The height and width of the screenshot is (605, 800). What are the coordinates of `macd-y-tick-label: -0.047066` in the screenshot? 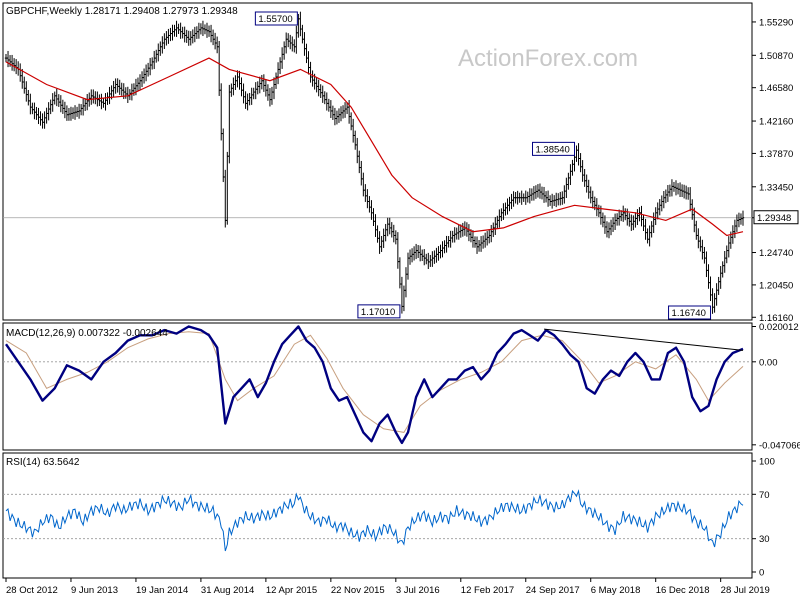 It's located at (779, 445).